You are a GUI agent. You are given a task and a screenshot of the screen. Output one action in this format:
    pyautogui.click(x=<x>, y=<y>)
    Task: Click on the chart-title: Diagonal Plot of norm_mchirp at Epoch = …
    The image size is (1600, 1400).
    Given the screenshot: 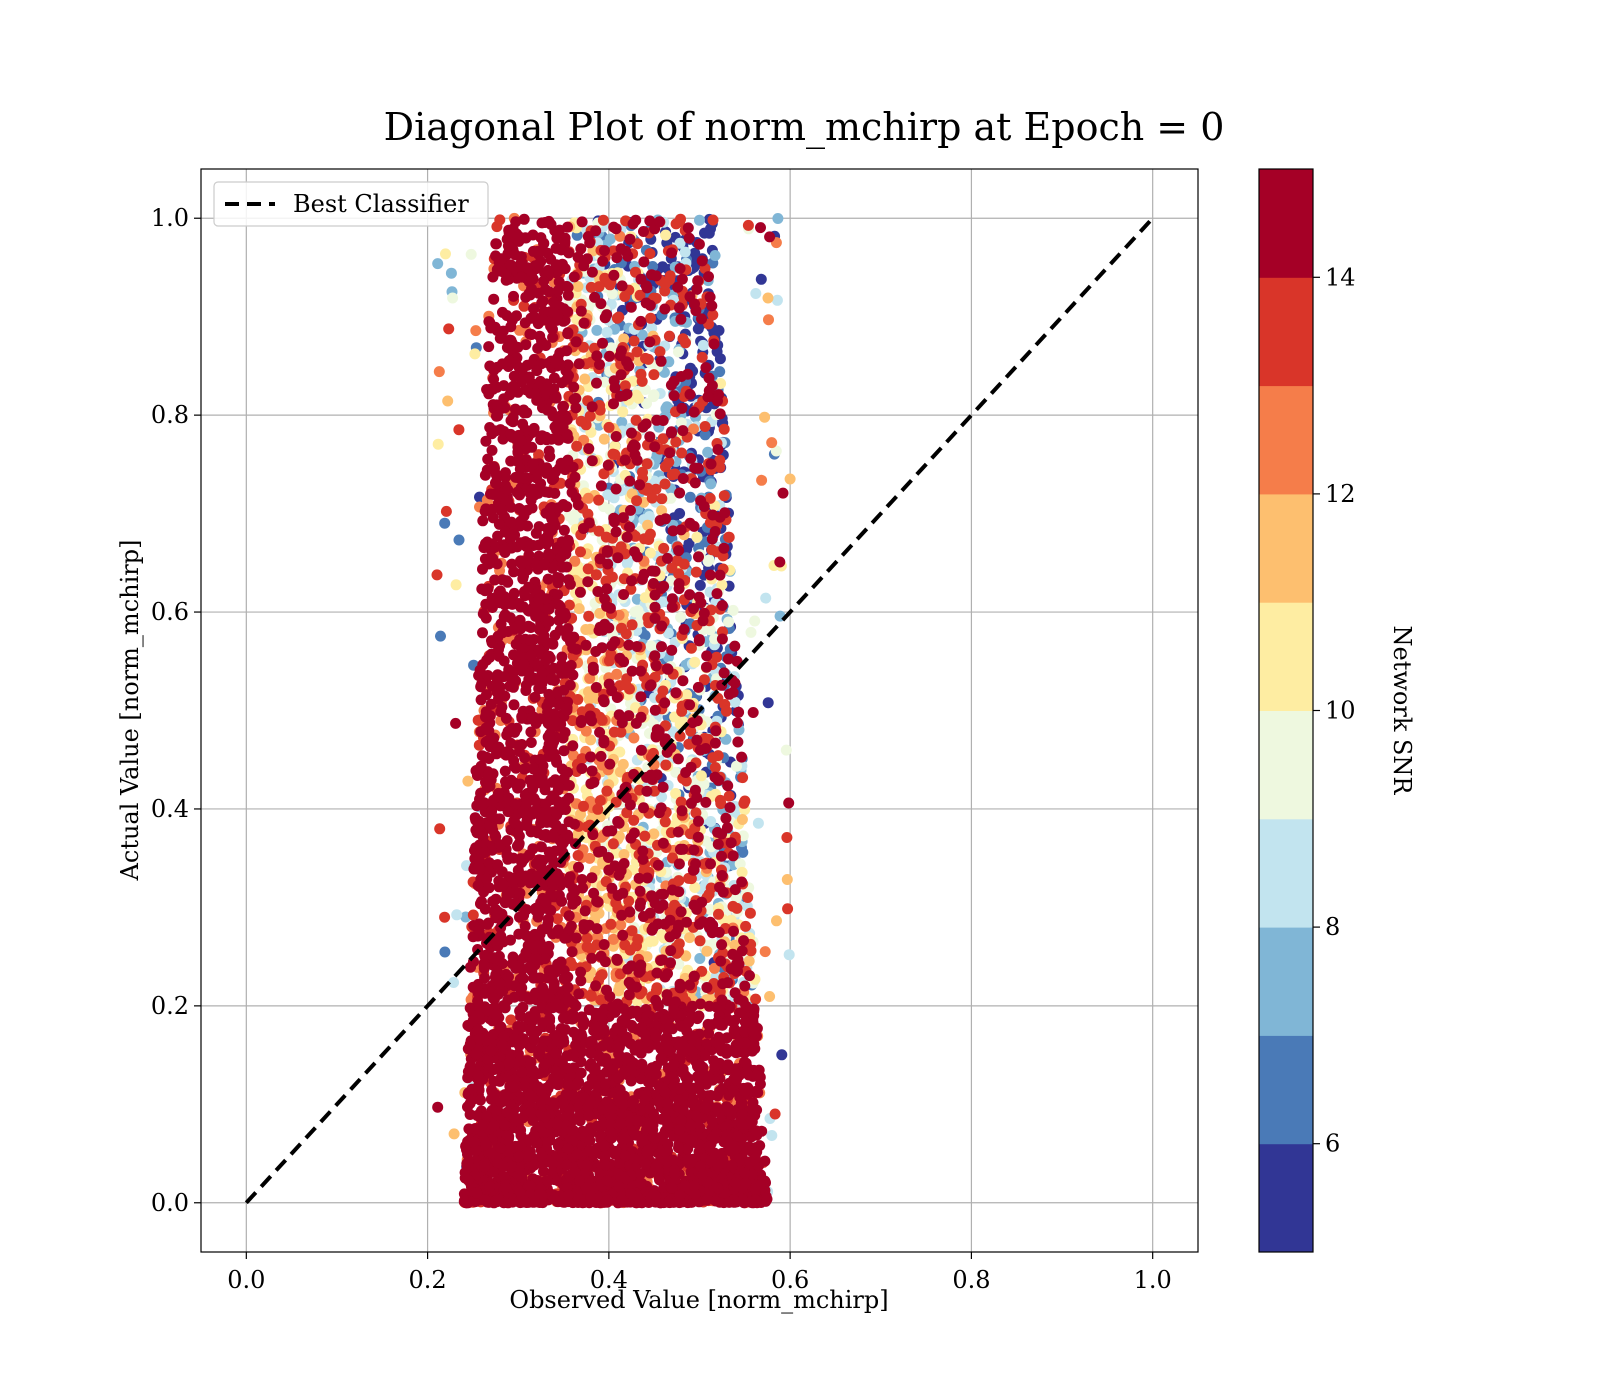 What is the action you would take?
    pyautogui.click(x=804, y=127)
    